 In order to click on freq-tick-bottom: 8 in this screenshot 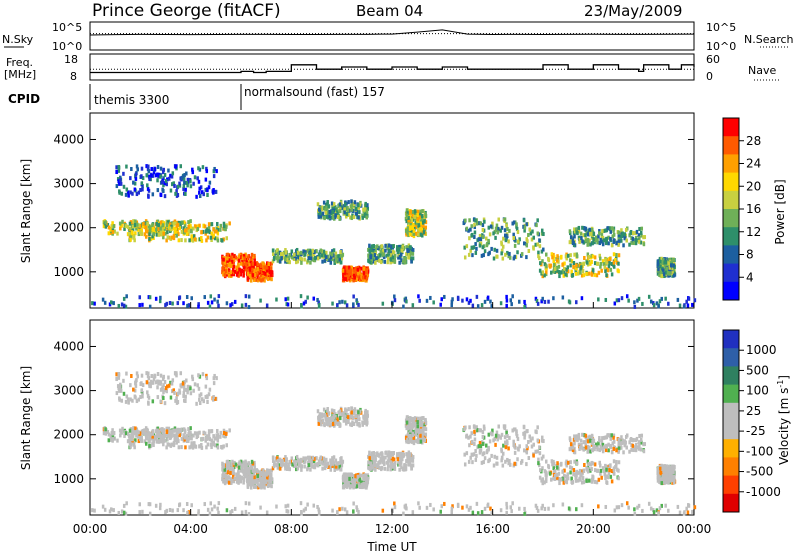, I will do `click(73, 76)`.